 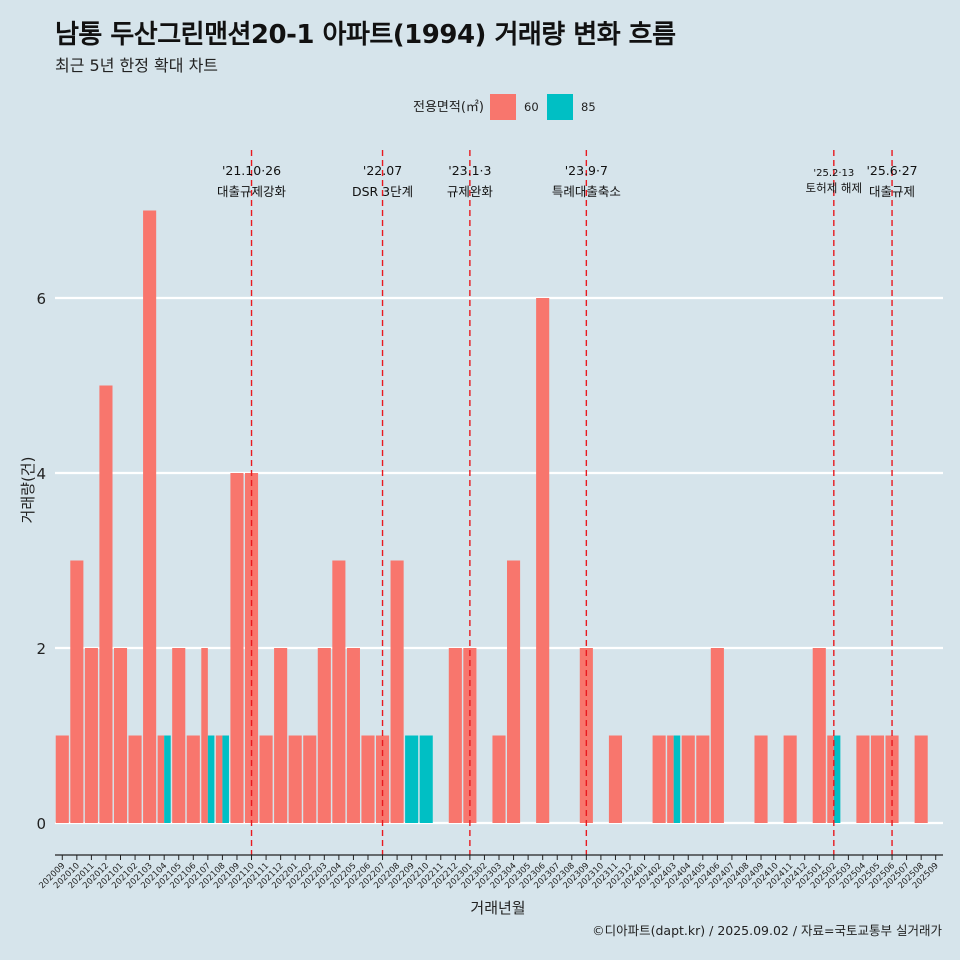 What do you see at coordinates (41, 824) in the screenshot?
I see `y-tick-label: 0` at bounding box center [41, 824].